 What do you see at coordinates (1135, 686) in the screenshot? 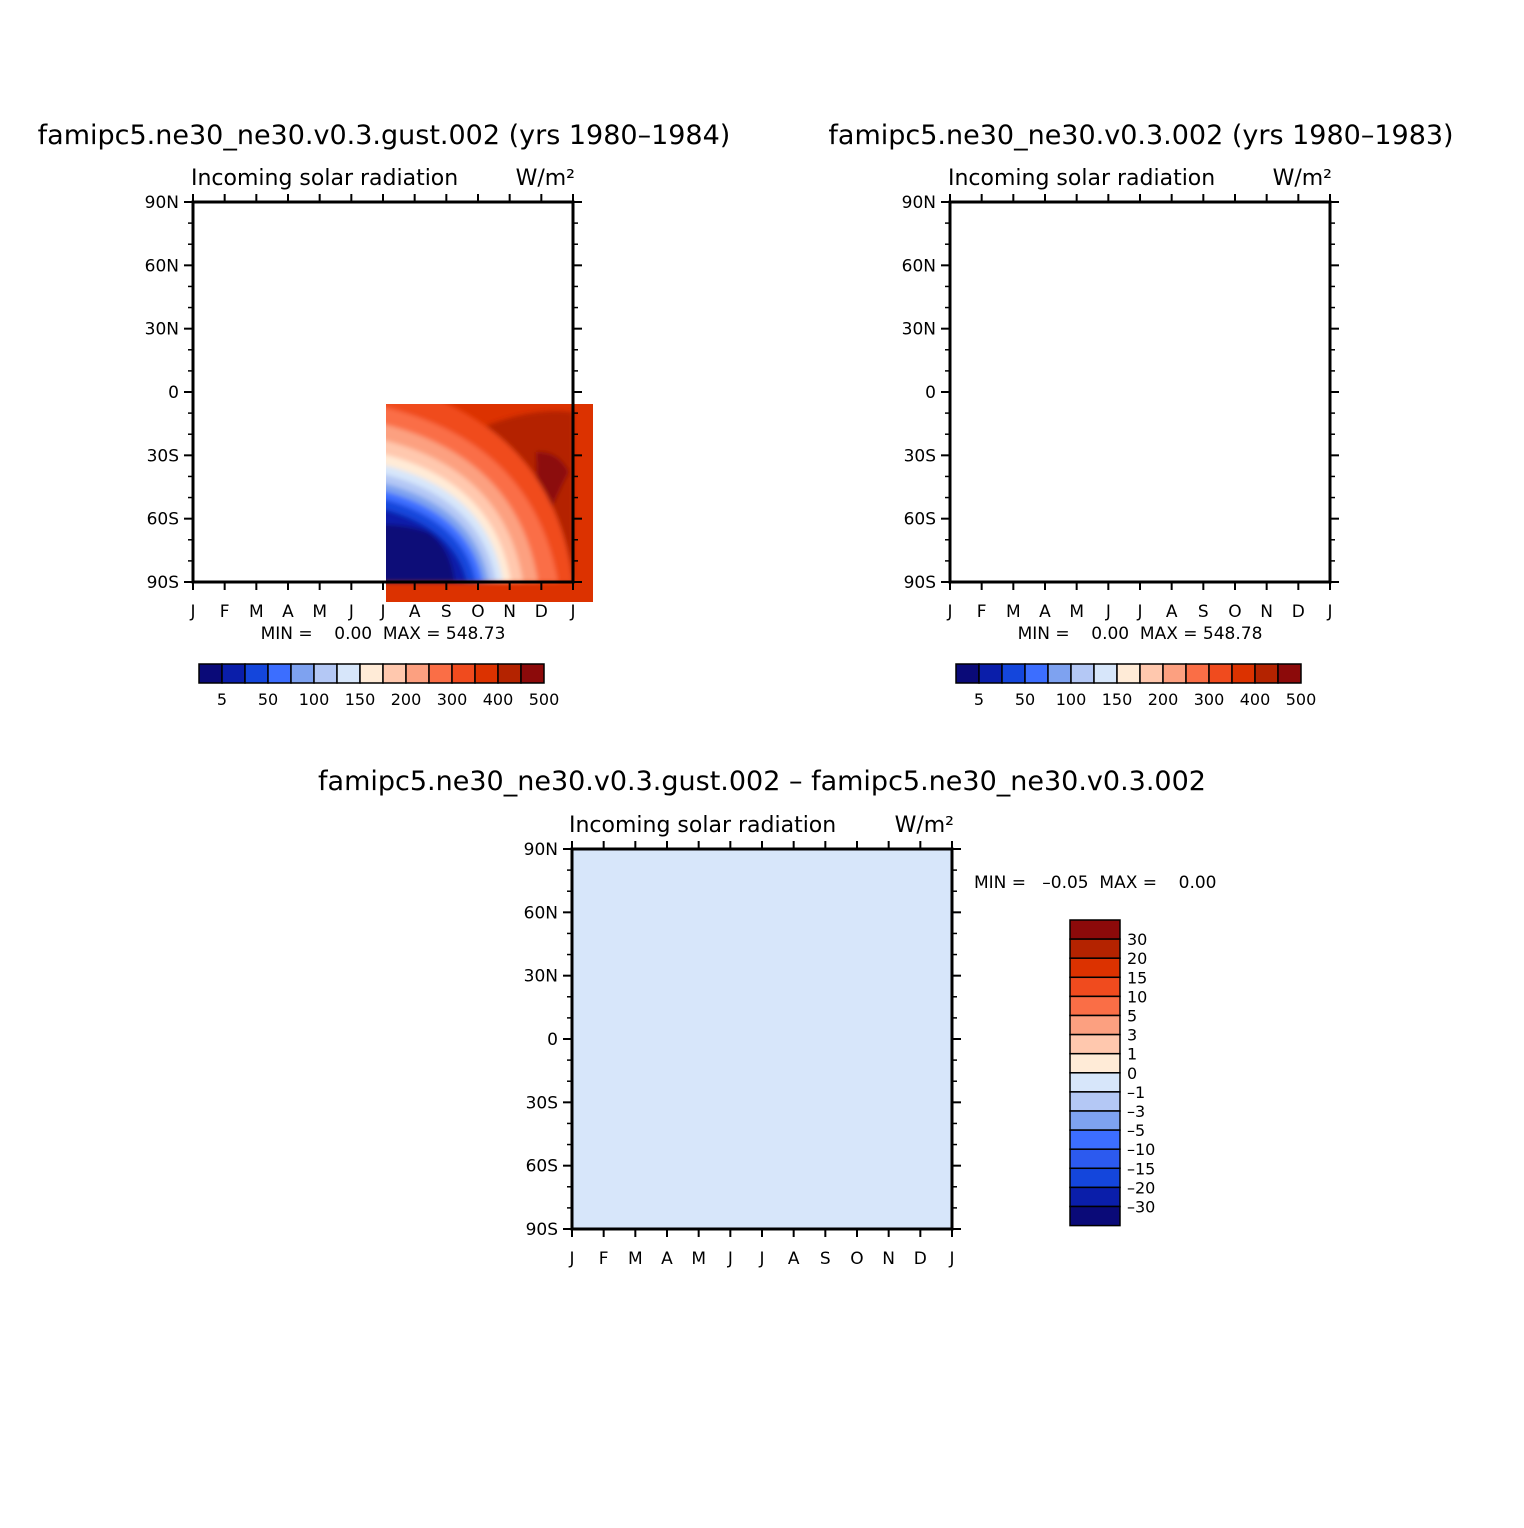
I see `panel-2-colorbar: 5 50 100 150 200 300 400 500` at bounding box center [1135, 686].